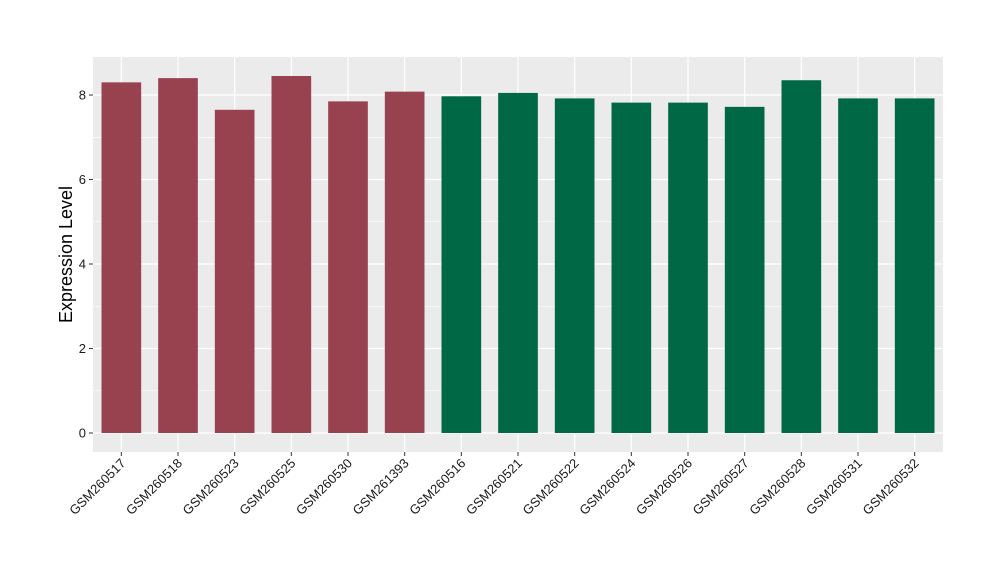  I want to click on bar-gsm260518, so click(178, 255).